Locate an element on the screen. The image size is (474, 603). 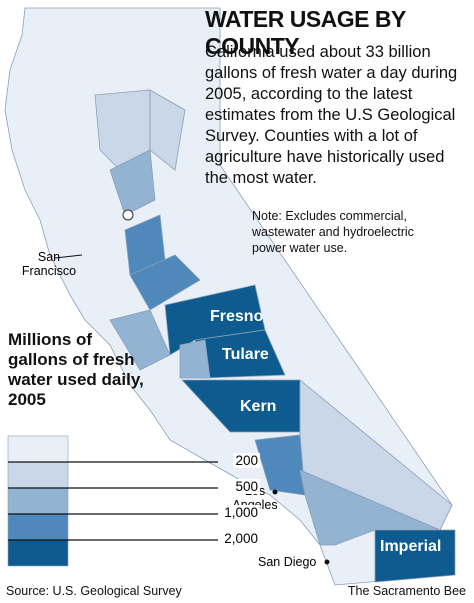
capital-marker is located at coordinates (128, 215).